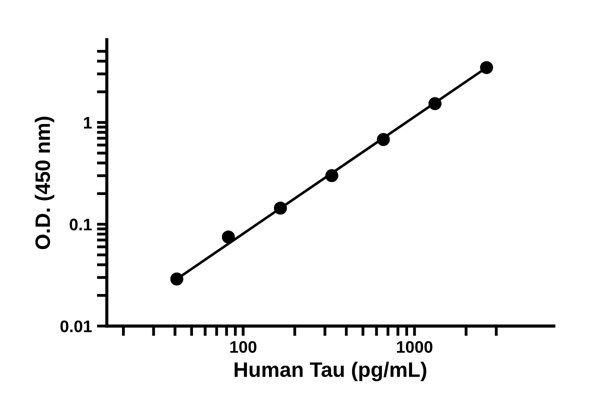 This screenshot has height=418, width=600. I want to click on y-tick-label: 0.01, so click(76, 326).